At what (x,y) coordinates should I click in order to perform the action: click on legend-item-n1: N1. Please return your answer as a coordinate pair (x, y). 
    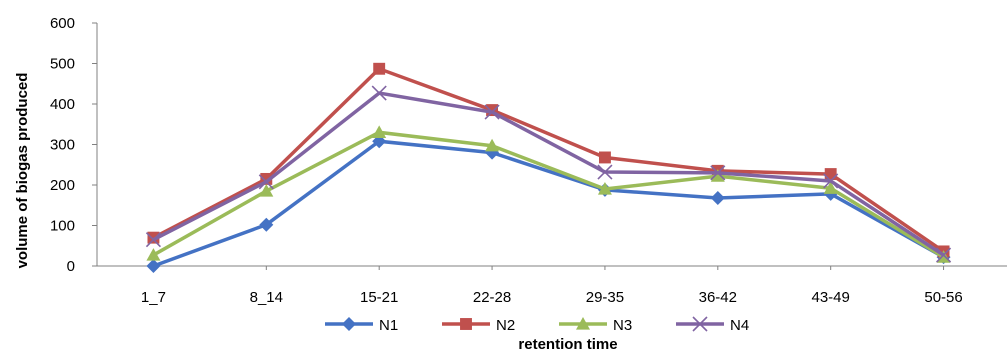
    Looking at the image, I should click on (361, 325).